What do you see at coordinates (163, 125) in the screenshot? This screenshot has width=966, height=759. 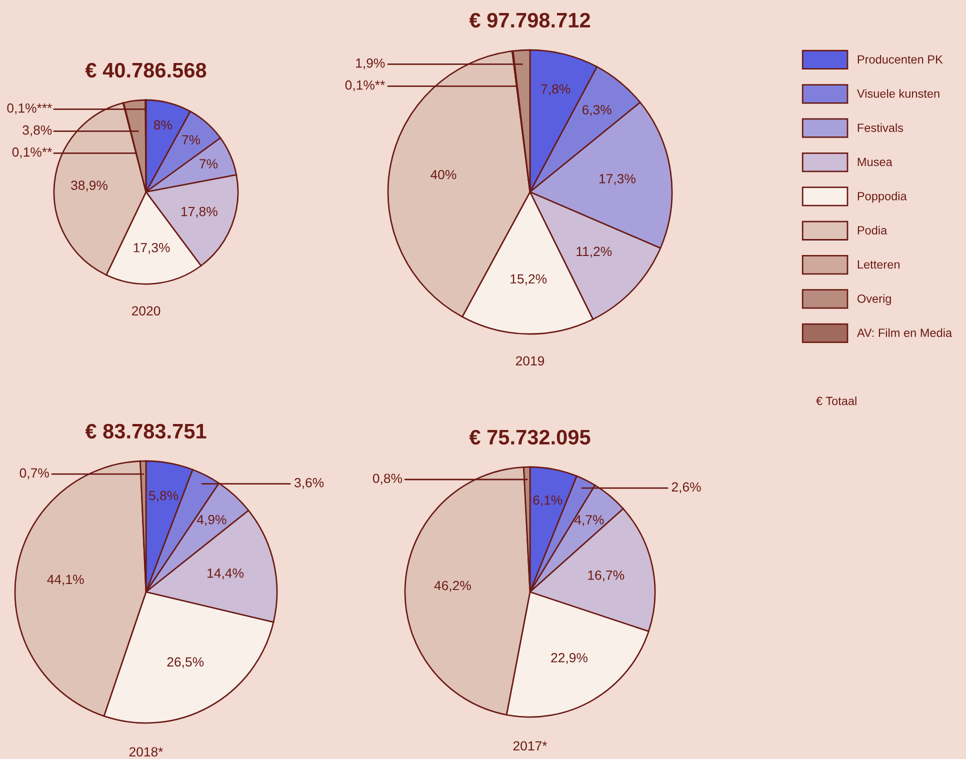 I see `data-label: 8%` at bounding box center [163, 125].